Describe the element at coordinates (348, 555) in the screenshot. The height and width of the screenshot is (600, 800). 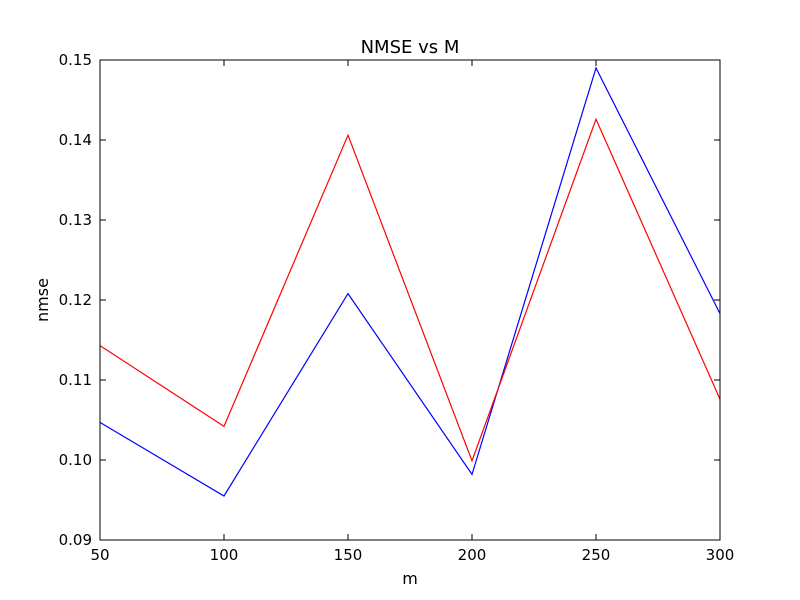
I see `x-tick-label: 150` at that location.